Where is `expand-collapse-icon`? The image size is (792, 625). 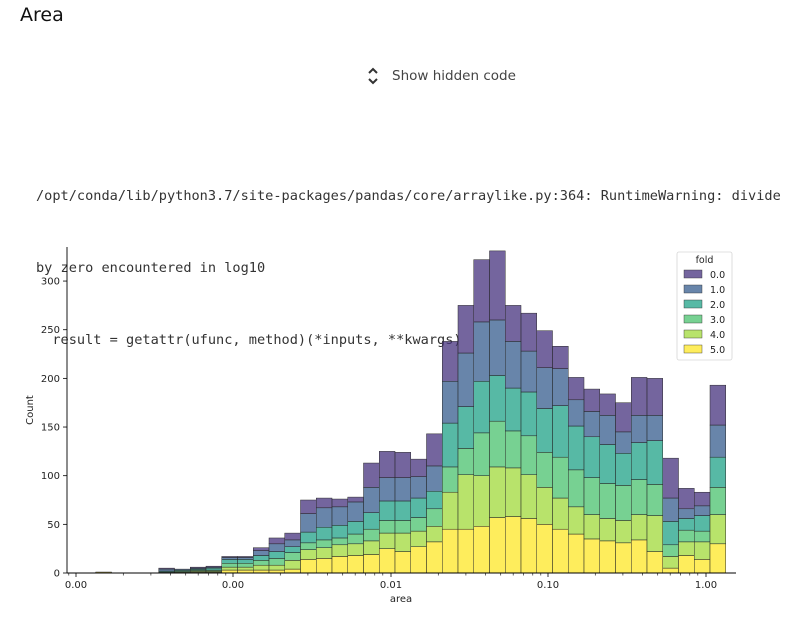
expand-collapse-icon is located at coordinates (373, 76).